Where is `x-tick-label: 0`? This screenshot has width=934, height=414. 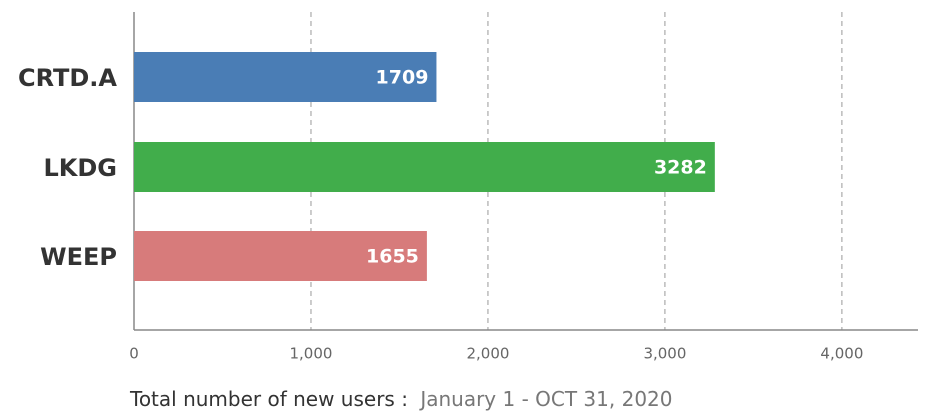
x-tick-label: 0 is located at coordinates (134, 354).